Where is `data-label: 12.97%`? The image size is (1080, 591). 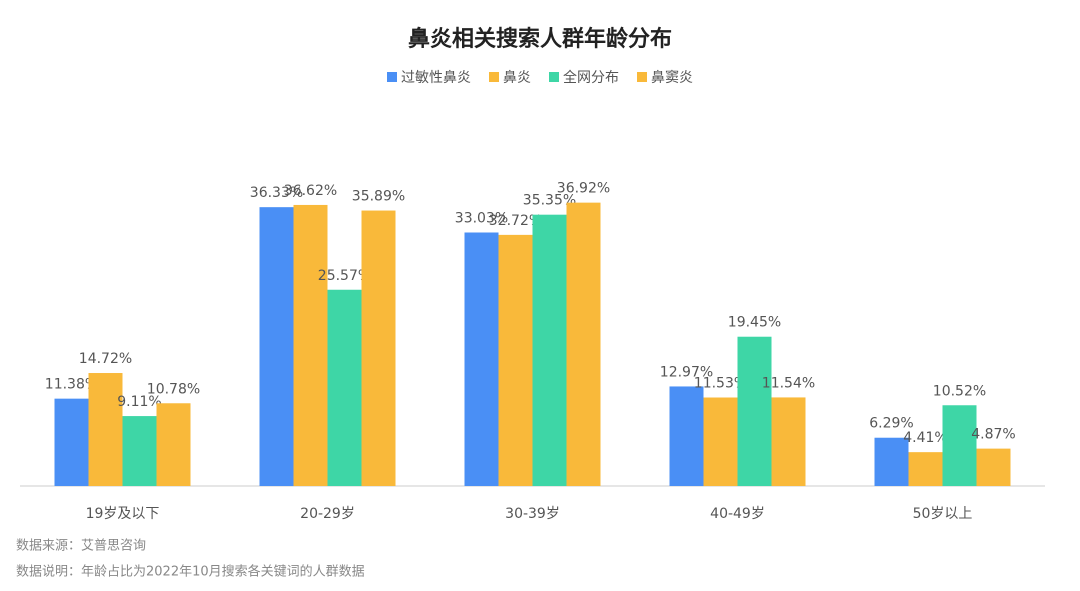 data-label: 12.97% is located at coordinates (686, 372).